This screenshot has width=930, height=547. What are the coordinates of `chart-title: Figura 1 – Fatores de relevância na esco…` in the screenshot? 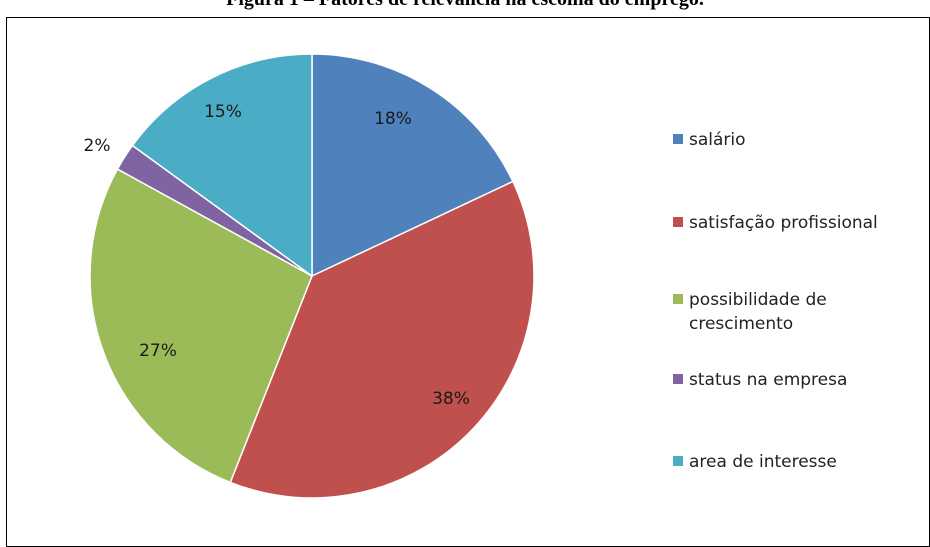 It's located at (465, 5).